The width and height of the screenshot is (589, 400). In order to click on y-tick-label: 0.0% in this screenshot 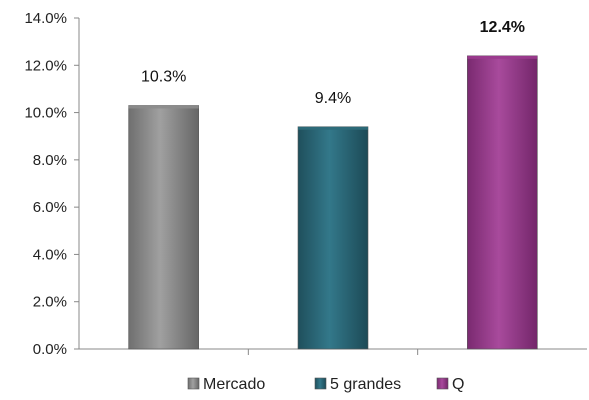, I will do `click(50, 349)`.